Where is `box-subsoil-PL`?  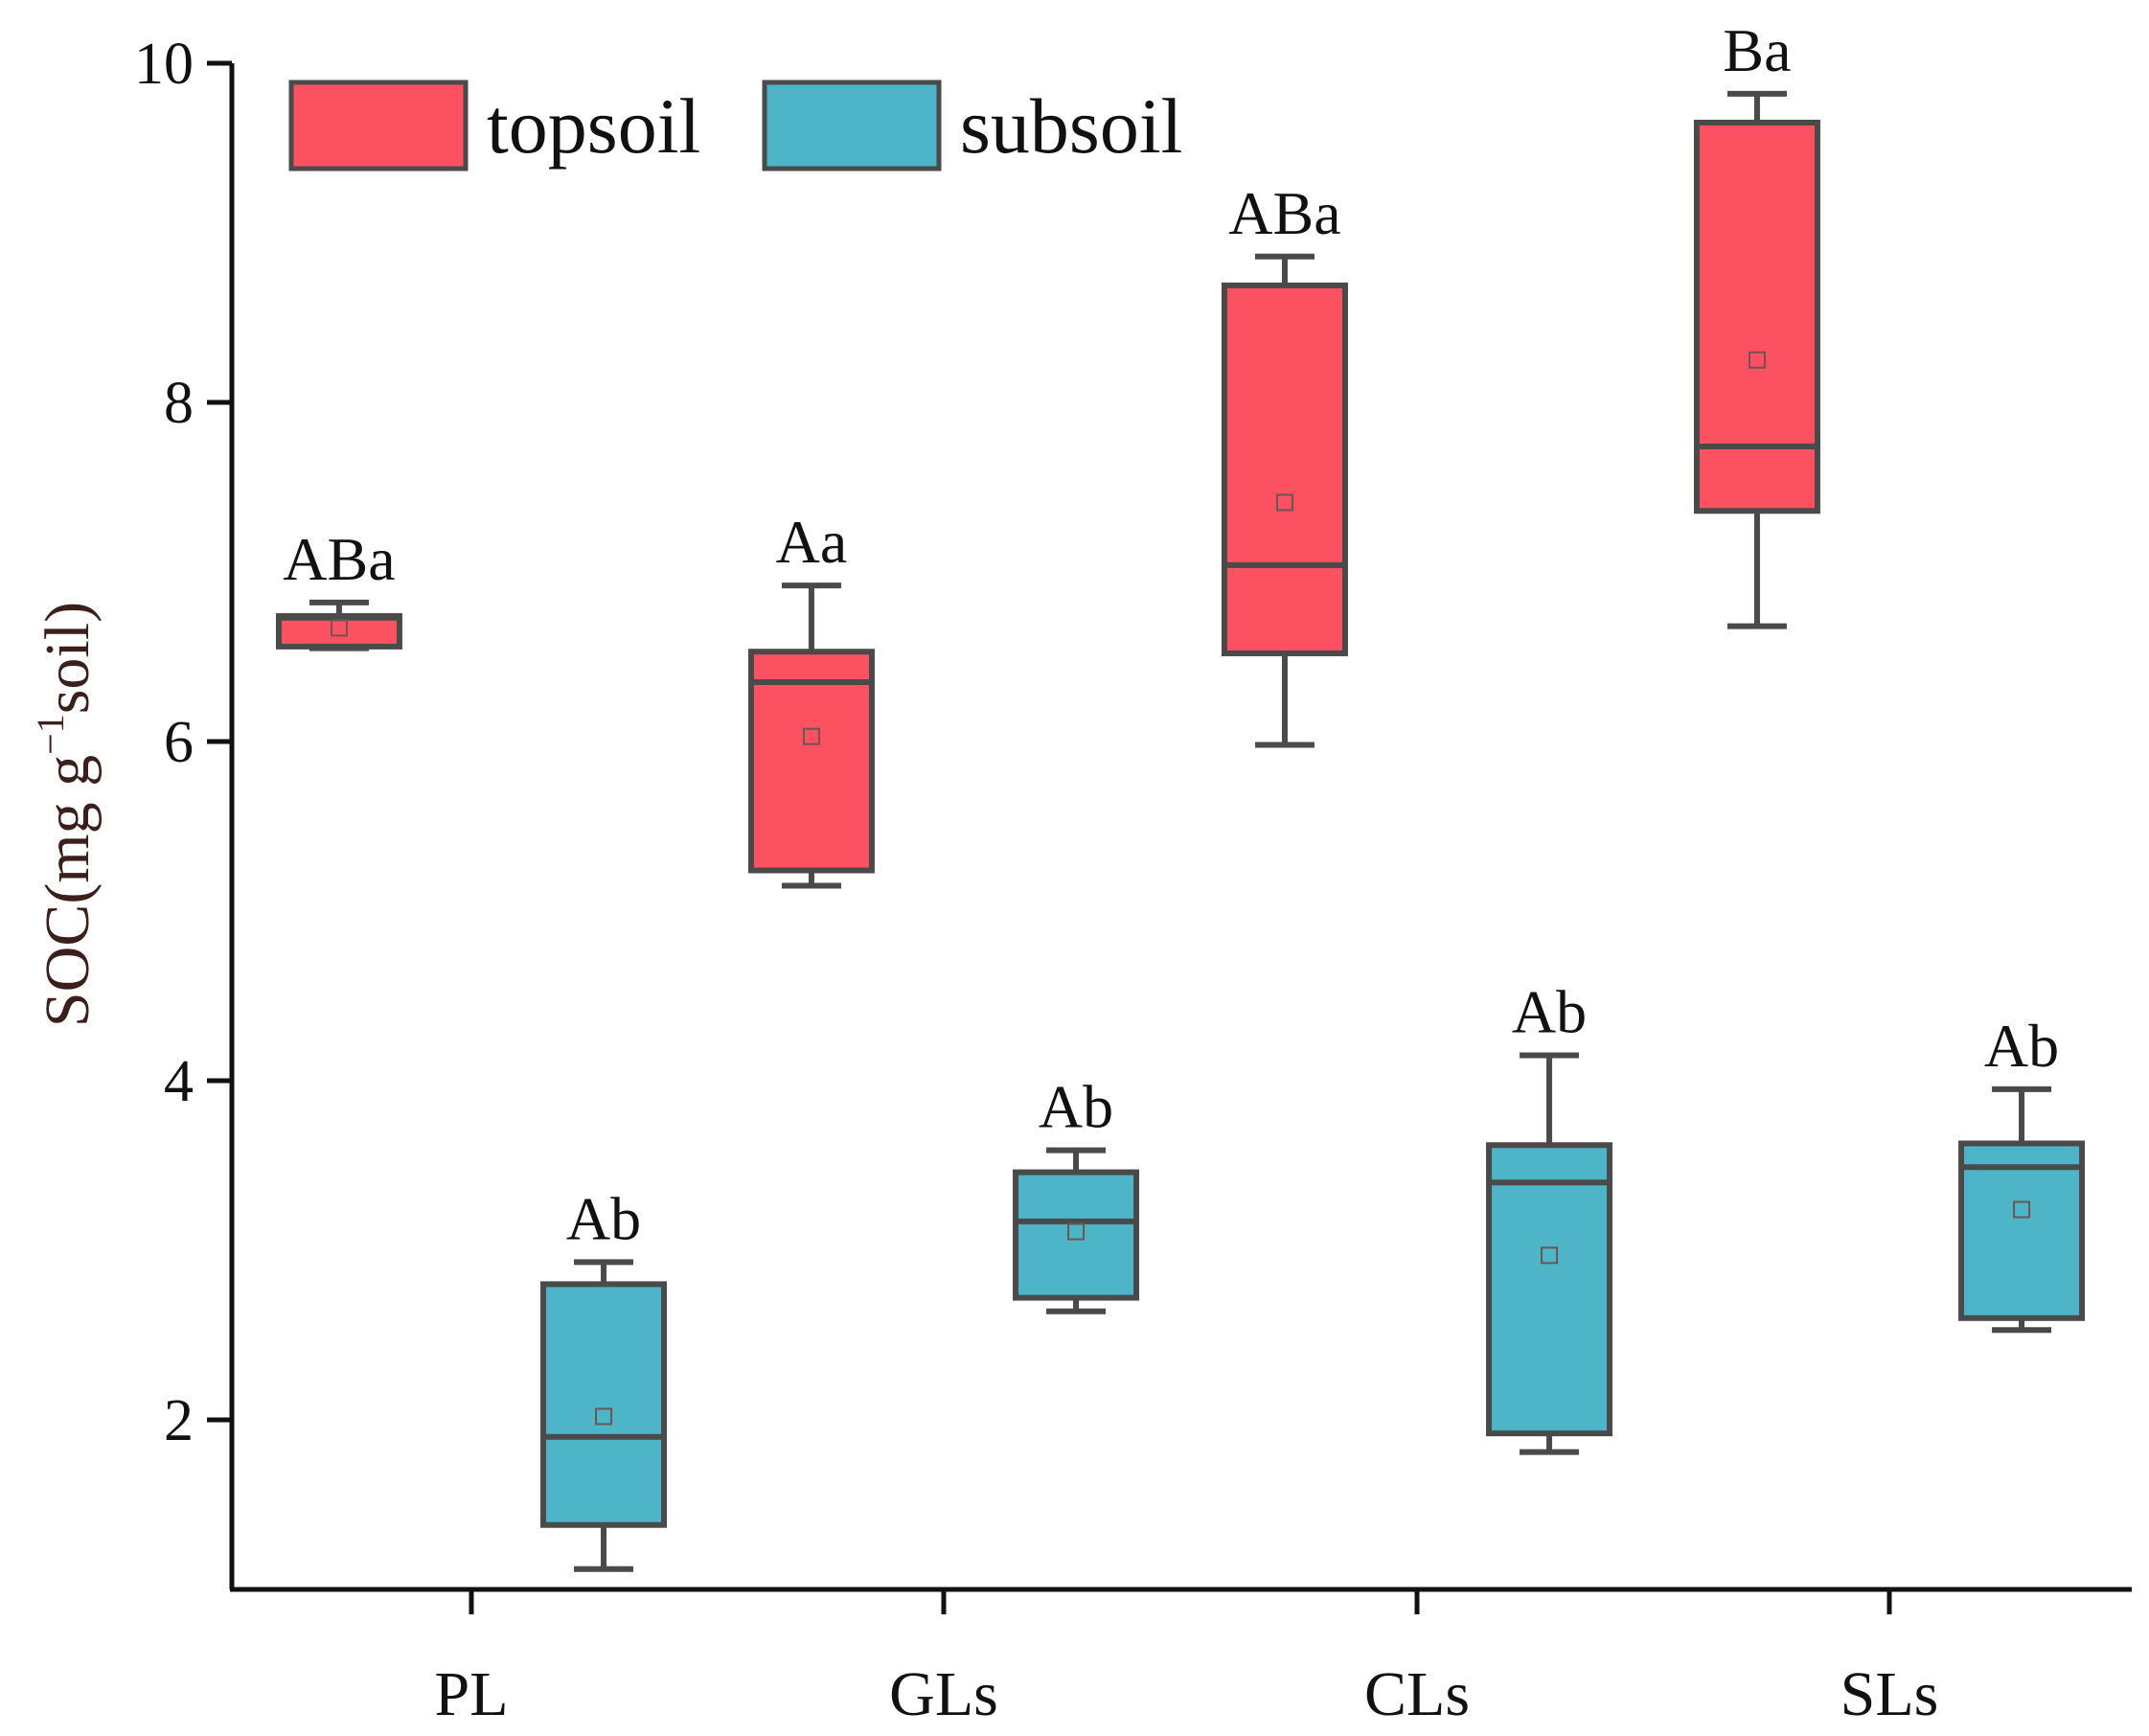 box-subsoil-PL is located at coordinates (604, 1415).